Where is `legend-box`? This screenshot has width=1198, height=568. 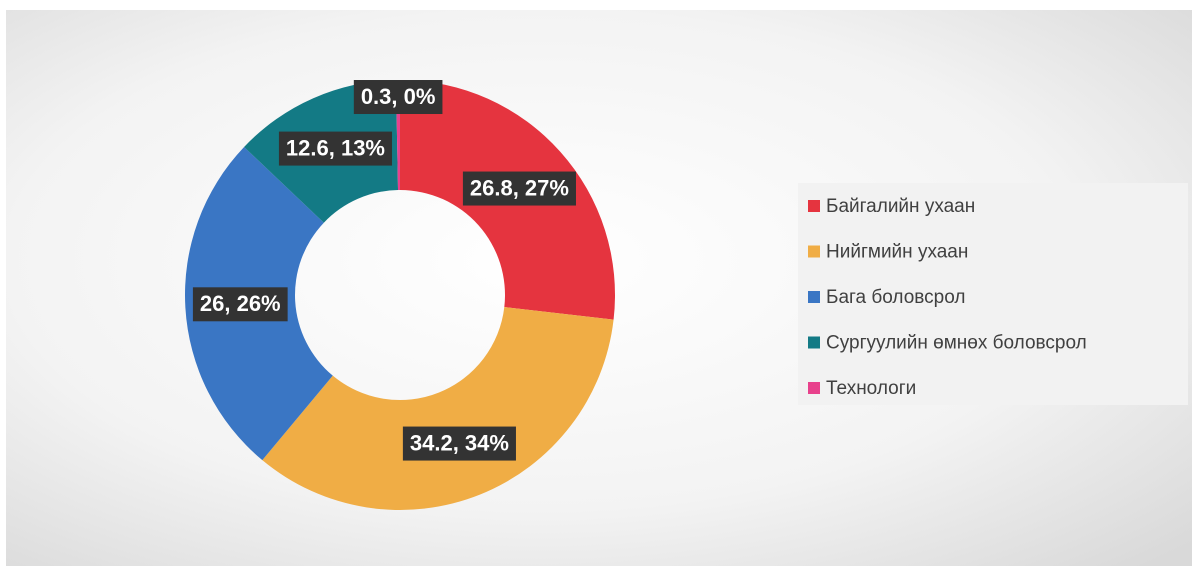
legend-box is located at coordinates (993, 294).